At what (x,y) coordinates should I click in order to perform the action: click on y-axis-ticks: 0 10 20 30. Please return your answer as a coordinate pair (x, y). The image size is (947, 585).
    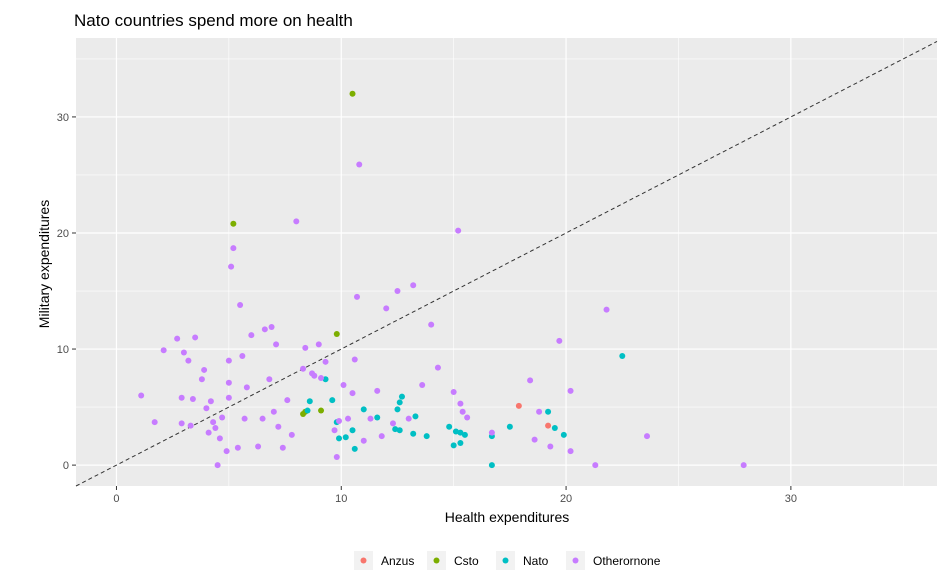
    Looking at the image, I should click on (66, 292).